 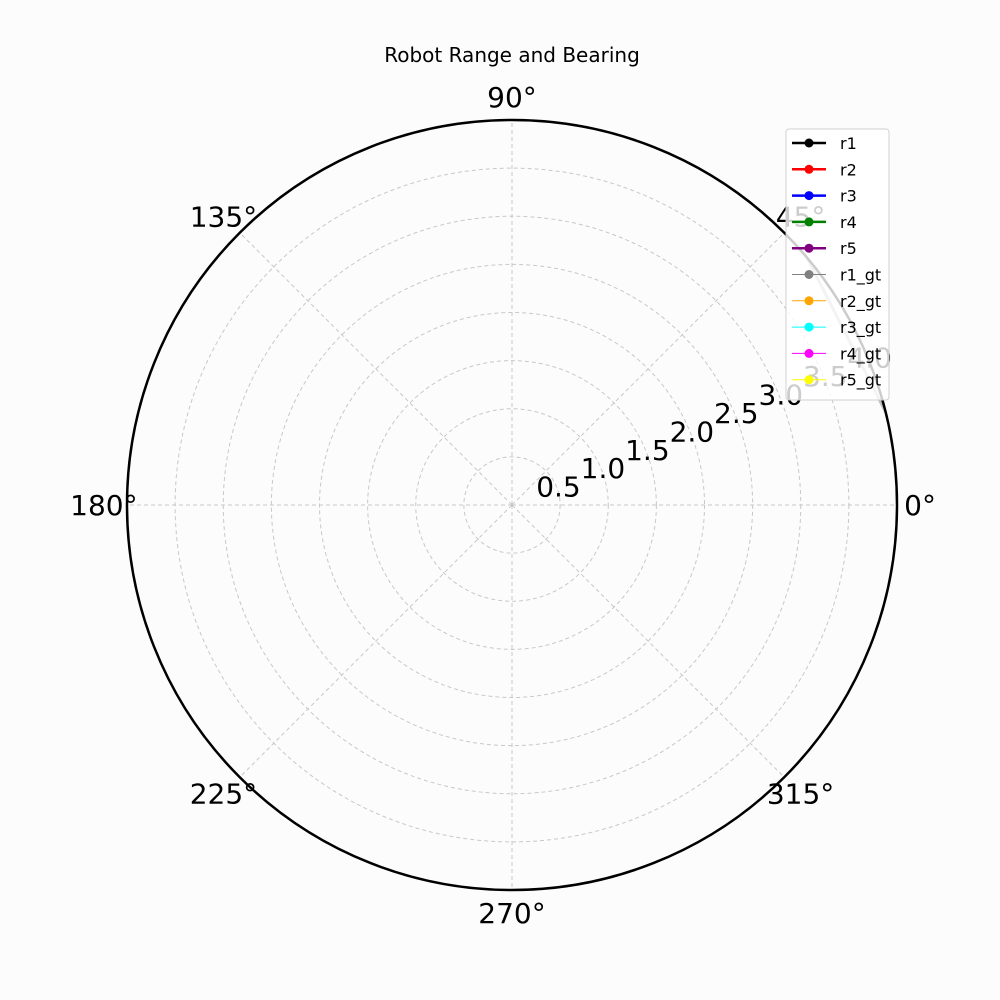 I want to click on r-tick-label: 1.0, so click(x=603, y=468).